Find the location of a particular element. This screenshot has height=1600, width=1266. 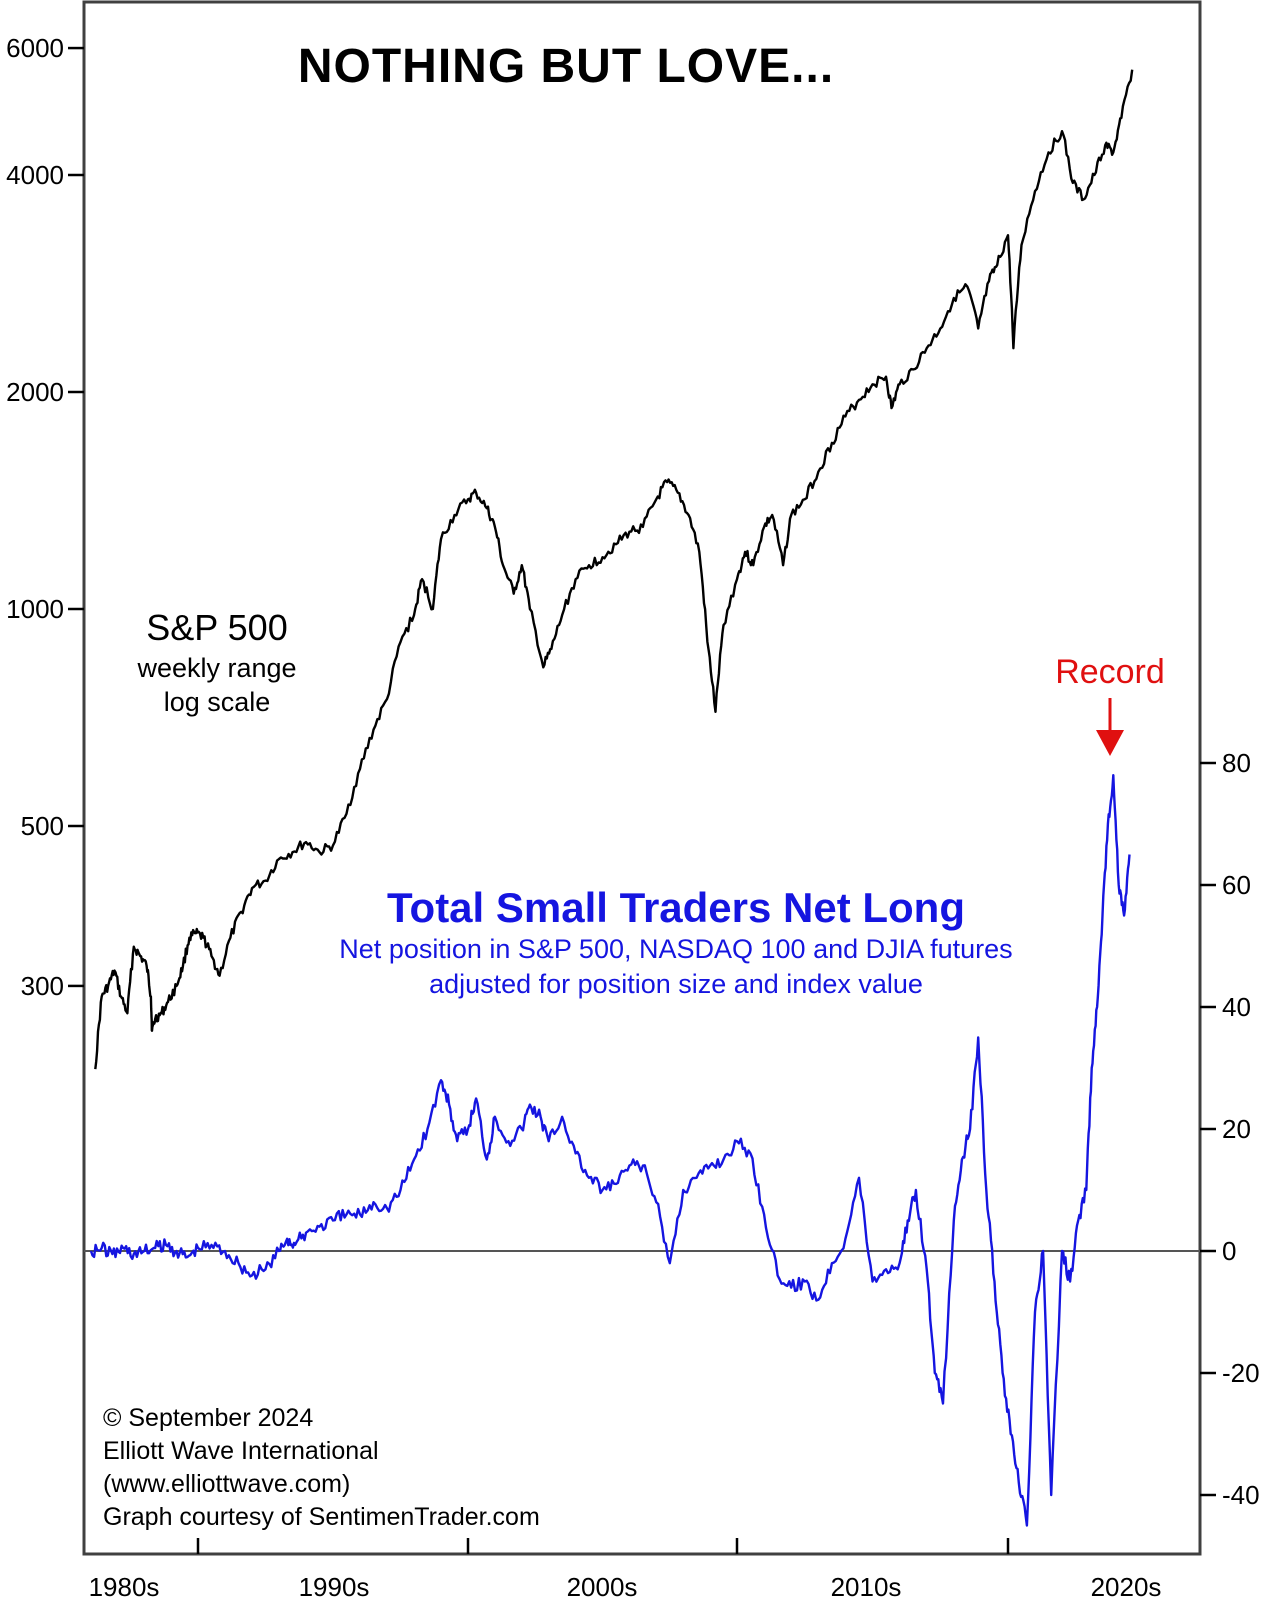

left-axis: 300 500 1000 2000 4000 6000 is located at coordinates (45, 517).